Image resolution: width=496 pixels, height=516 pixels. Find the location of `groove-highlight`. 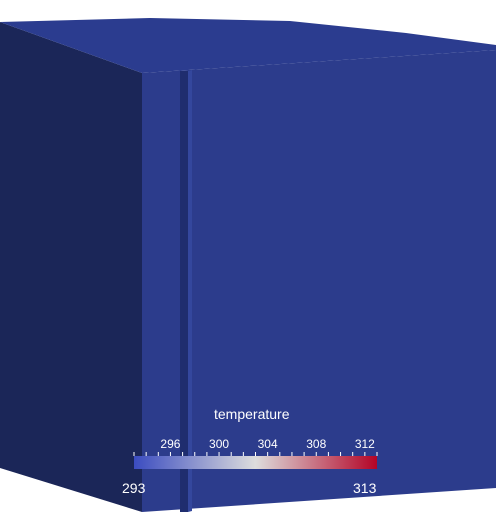

groove-highlight is located at coordinates (190, 291).